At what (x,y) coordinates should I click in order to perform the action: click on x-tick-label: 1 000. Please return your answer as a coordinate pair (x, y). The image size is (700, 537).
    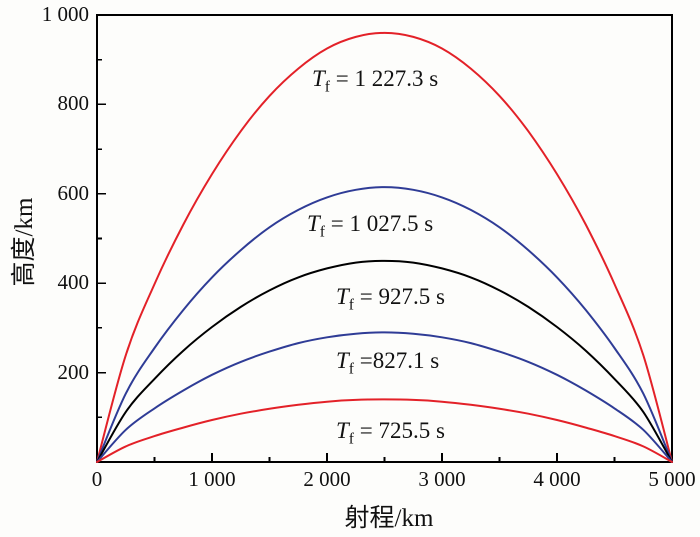
    Looking at the image, I should click on (212, 479).